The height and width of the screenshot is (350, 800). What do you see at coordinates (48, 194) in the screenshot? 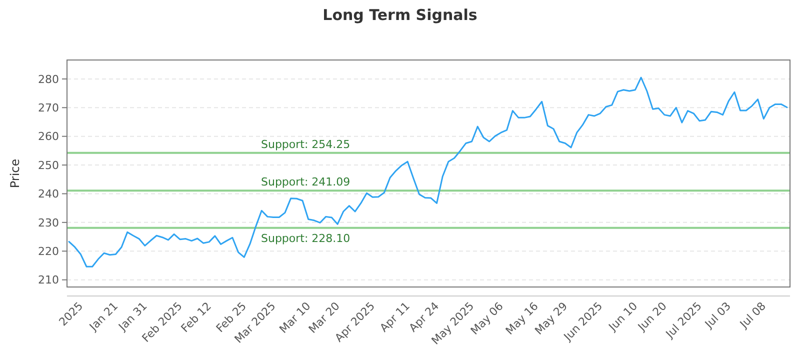
I see `y-tick-label: 240` at bounding box center [48, 194].